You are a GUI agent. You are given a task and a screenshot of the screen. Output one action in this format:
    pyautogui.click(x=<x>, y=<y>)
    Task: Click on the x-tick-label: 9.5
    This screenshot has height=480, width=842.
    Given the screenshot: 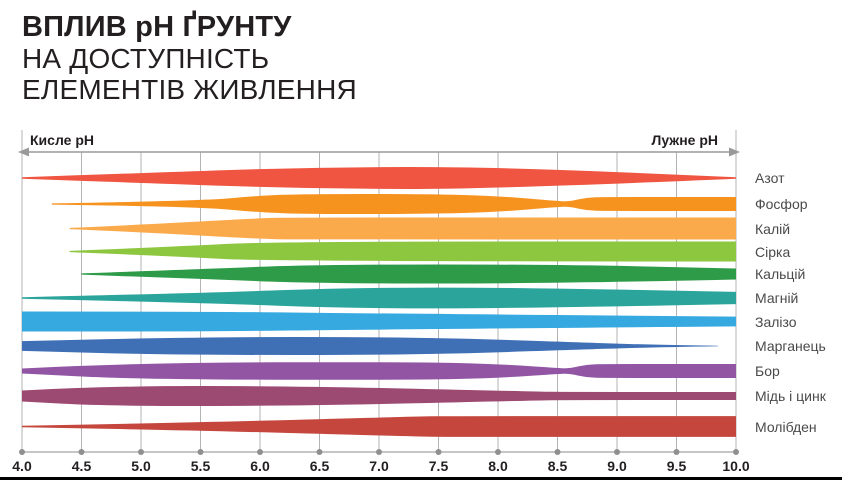 What is the action you would take?
    pyautogui.click(x=676, y=466)
    